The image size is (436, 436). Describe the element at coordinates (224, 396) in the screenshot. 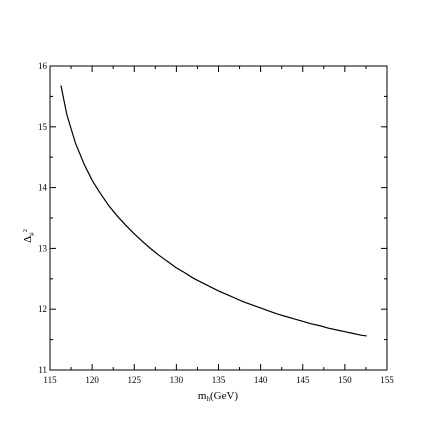

I see `x-axis-title-rest: (GeV)` at that location.